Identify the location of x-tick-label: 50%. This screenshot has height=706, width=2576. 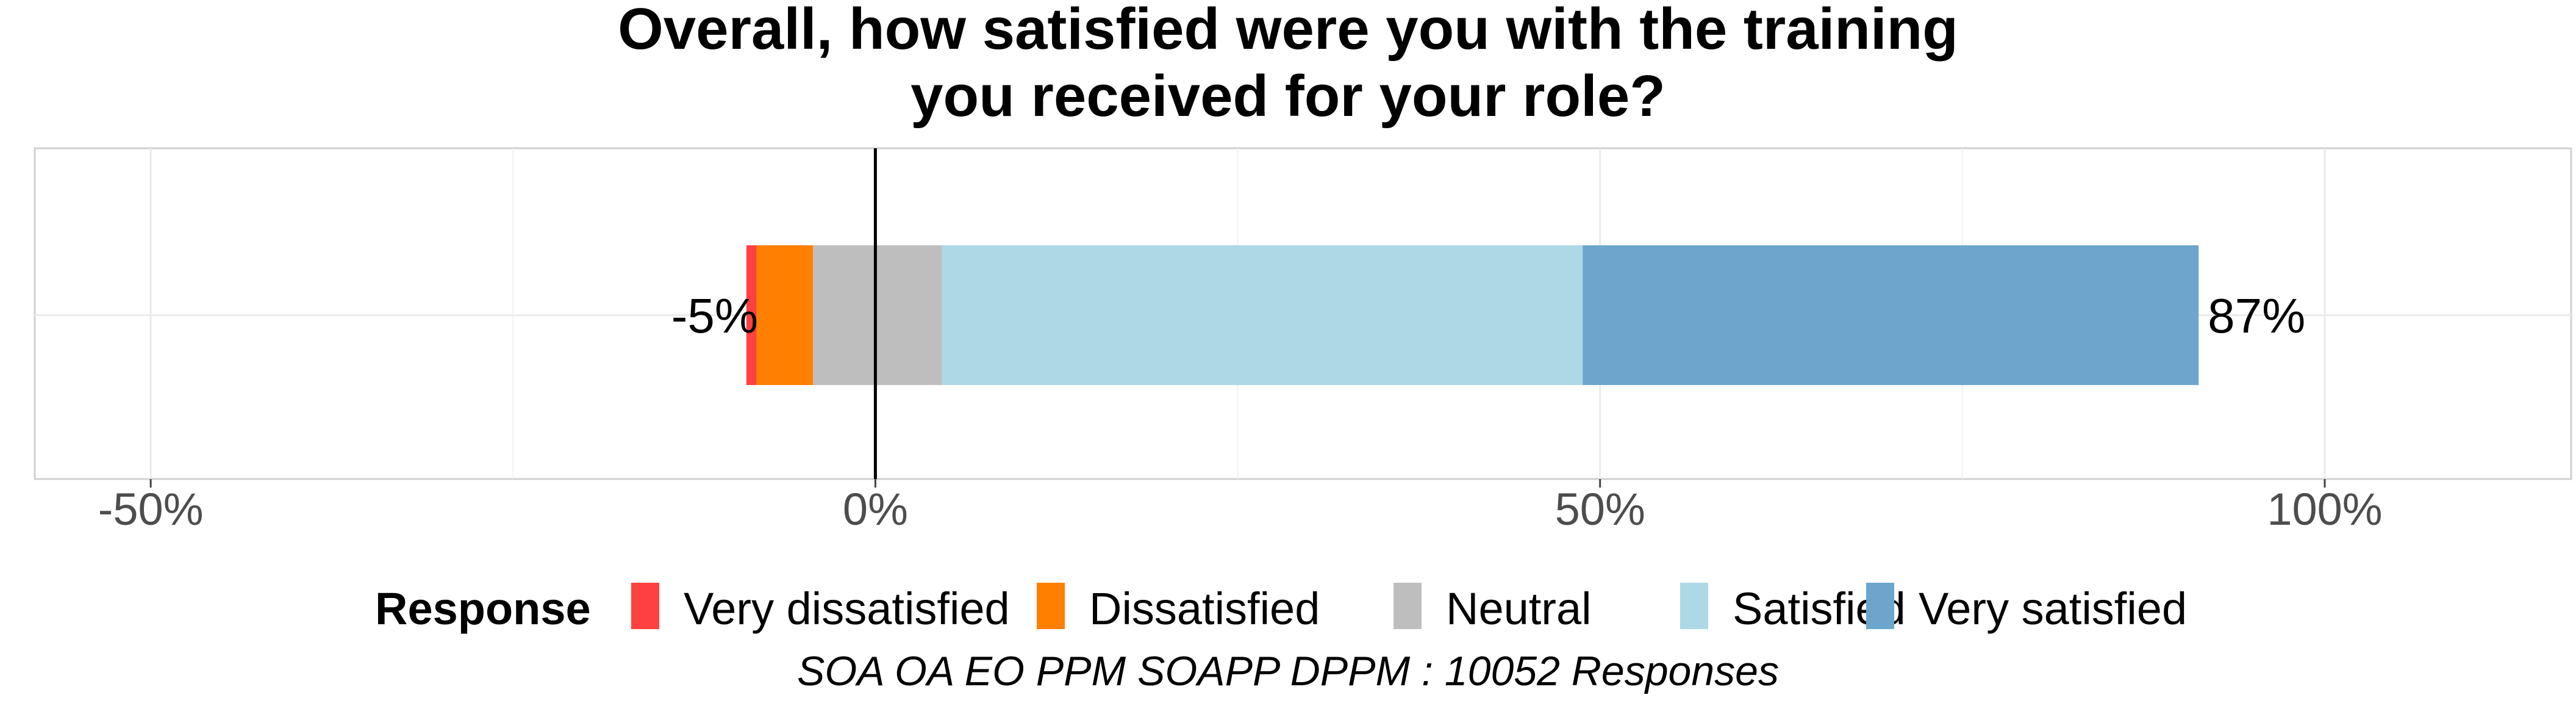
(1600, 509).